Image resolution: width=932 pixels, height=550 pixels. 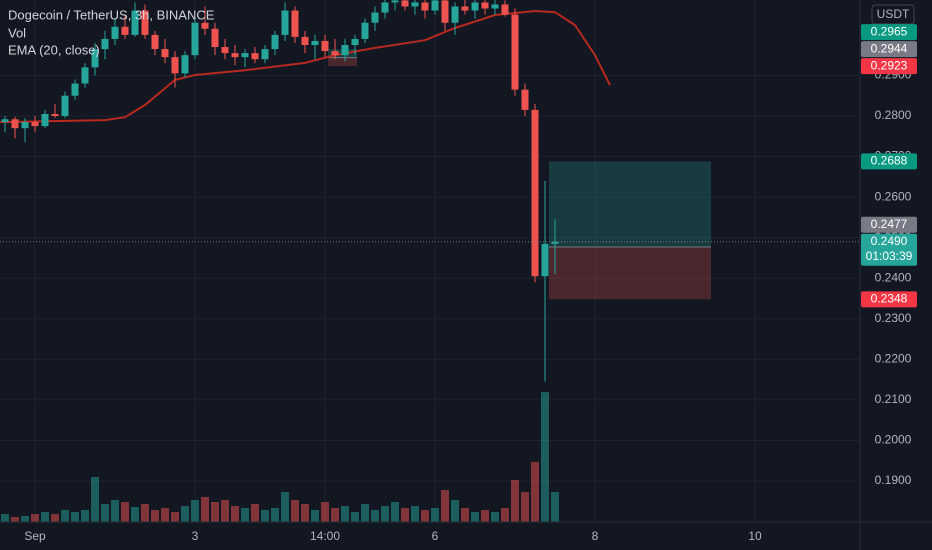 I want to click on stop-zone, so click(x=342, y=62).